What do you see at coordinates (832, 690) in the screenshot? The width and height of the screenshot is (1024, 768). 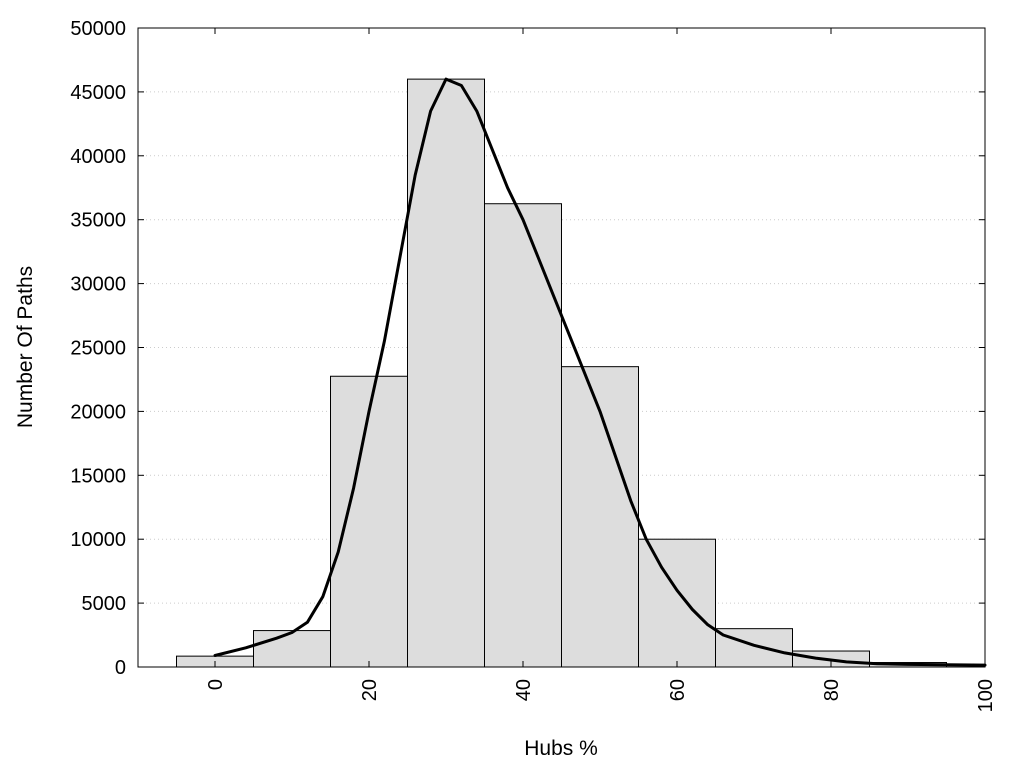 I see `x-tick-label: 80` at bounding box center [832, 690].